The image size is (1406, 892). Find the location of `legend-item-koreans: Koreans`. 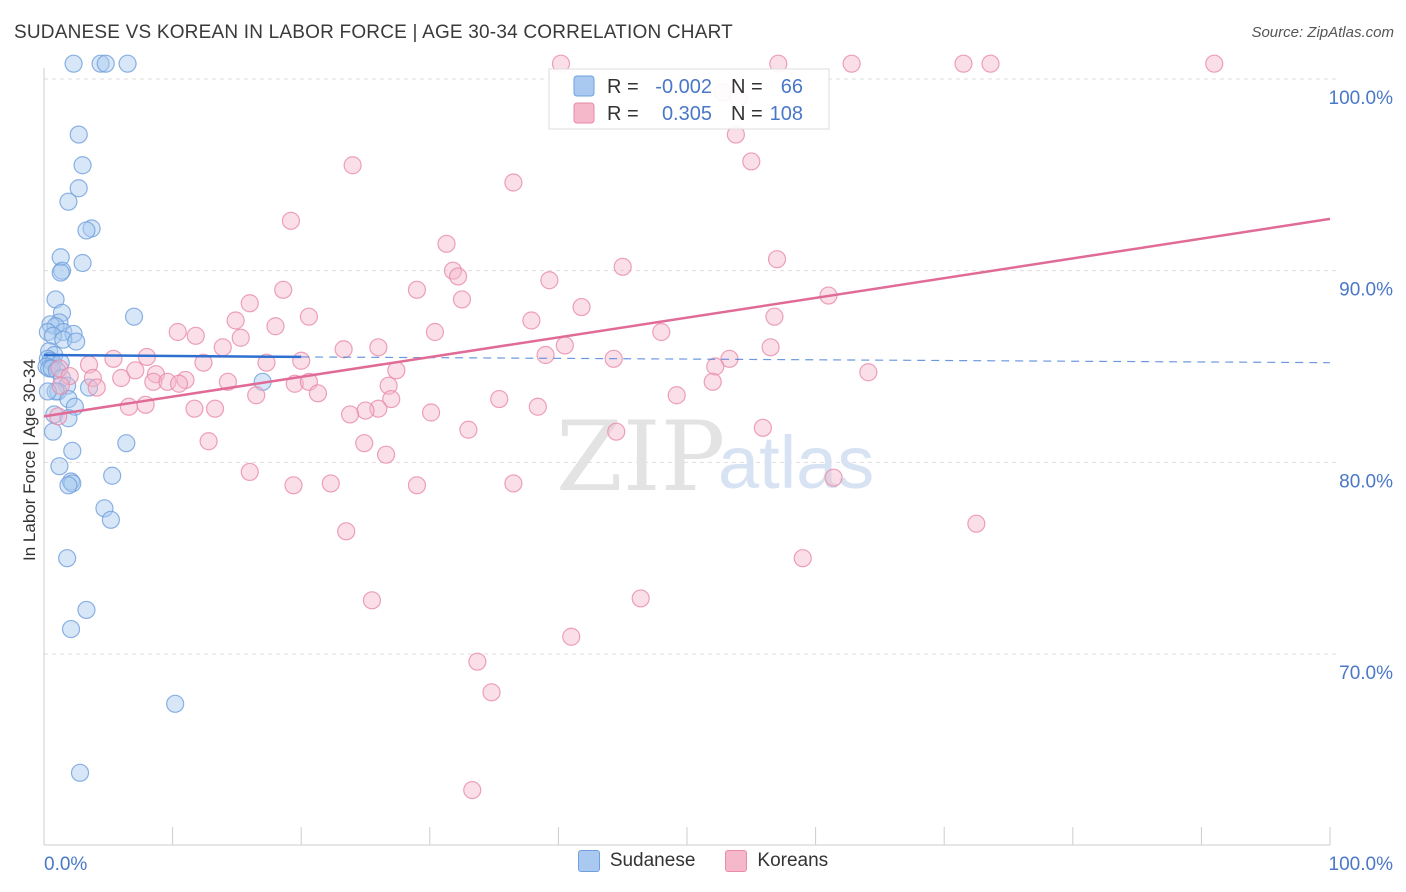

legend-item-koreans: Koreans is located at coordinates (776, 861).